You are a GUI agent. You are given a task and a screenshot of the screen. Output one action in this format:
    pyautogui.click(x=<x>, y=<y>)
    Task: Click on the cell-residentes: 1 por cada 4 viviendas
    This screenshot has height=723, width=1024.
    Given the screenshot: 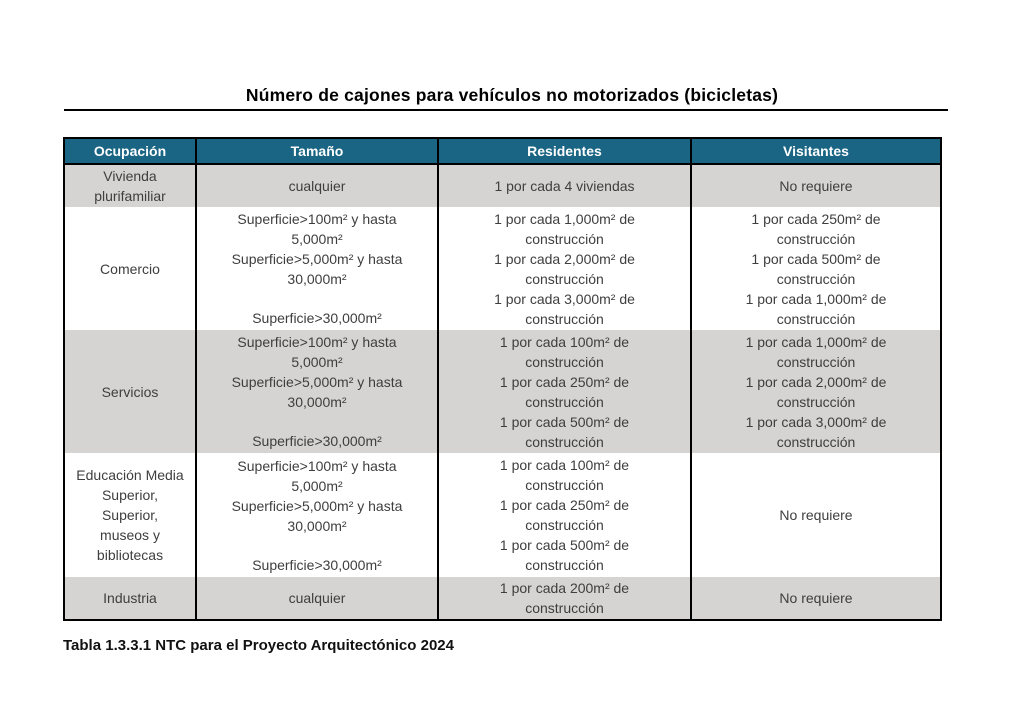 What is the action you would take?
    pyautogui.click(x=564, y=185)
    